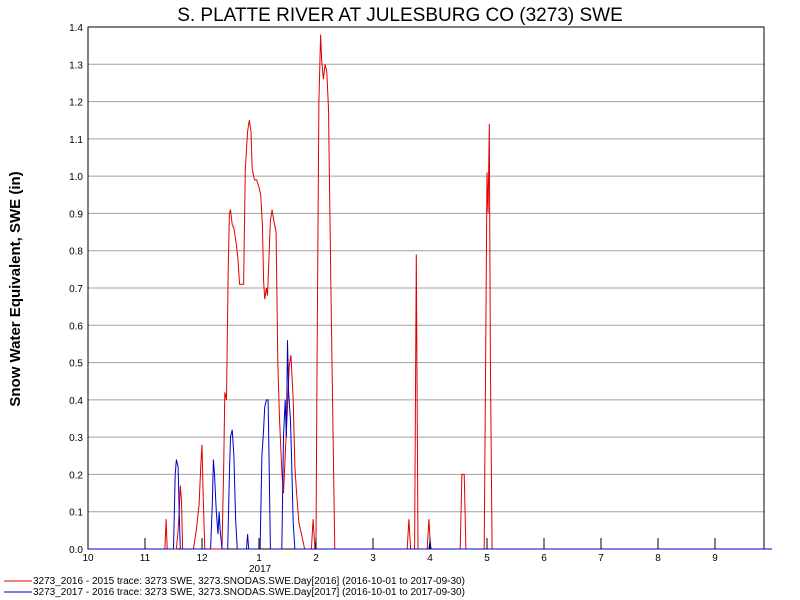 The height and width of the screenshot is (600, 800). I want to click on y-tick-label: 0.1, so click(76, 513).